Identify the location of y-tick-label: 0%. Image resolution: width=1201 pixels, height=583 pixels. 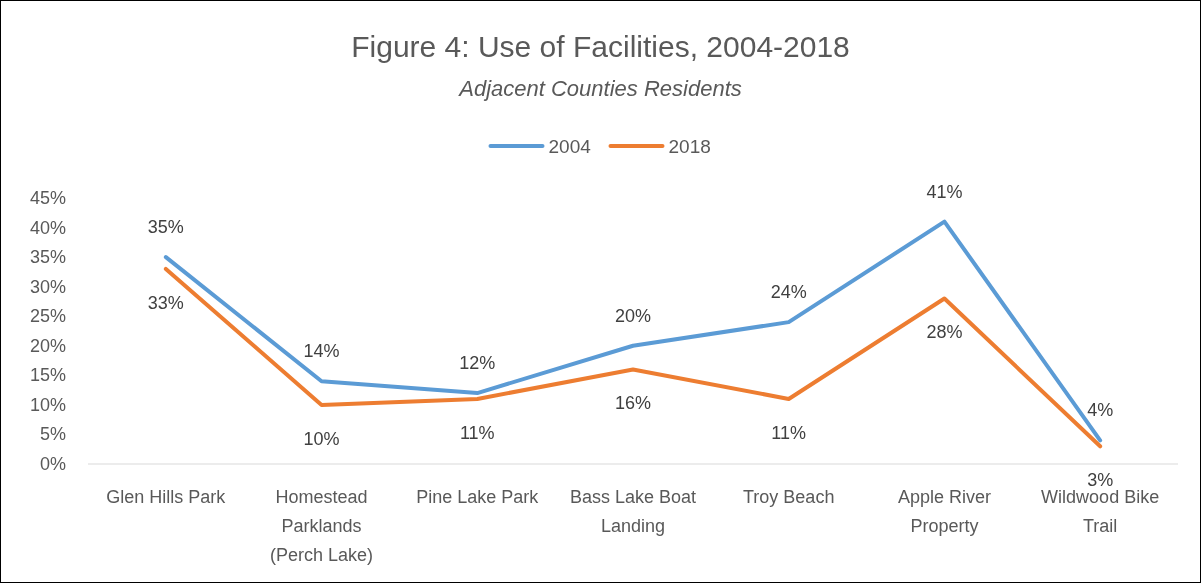
(52, 464).